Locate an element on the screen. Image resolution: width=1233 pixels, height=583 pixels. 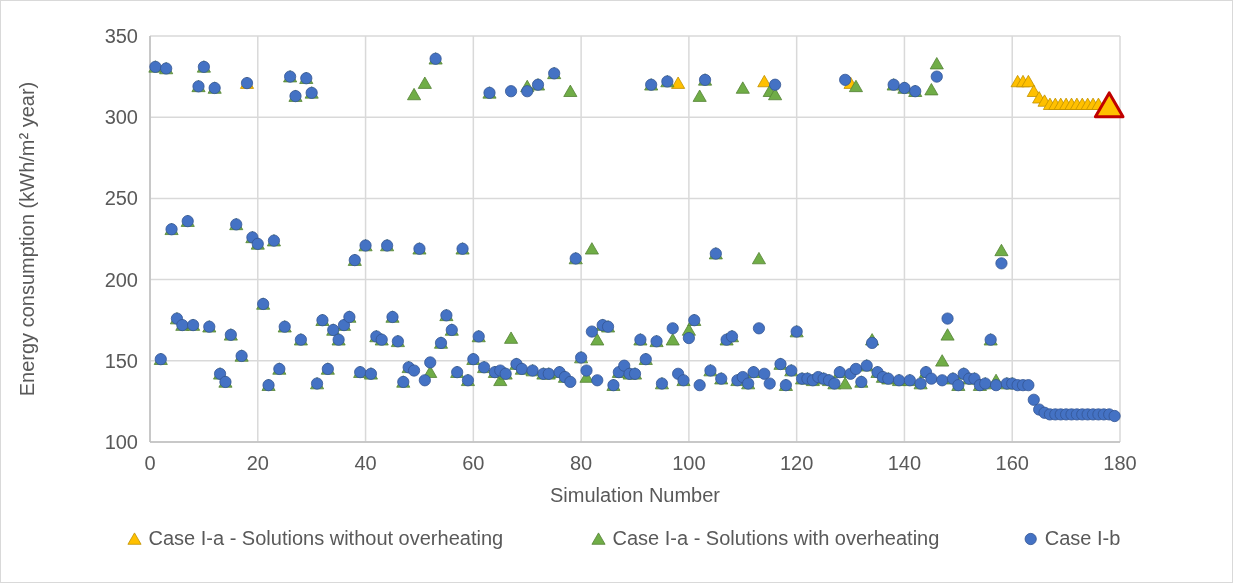
x-tick-label: 120 is located at coordinates (796, 463).